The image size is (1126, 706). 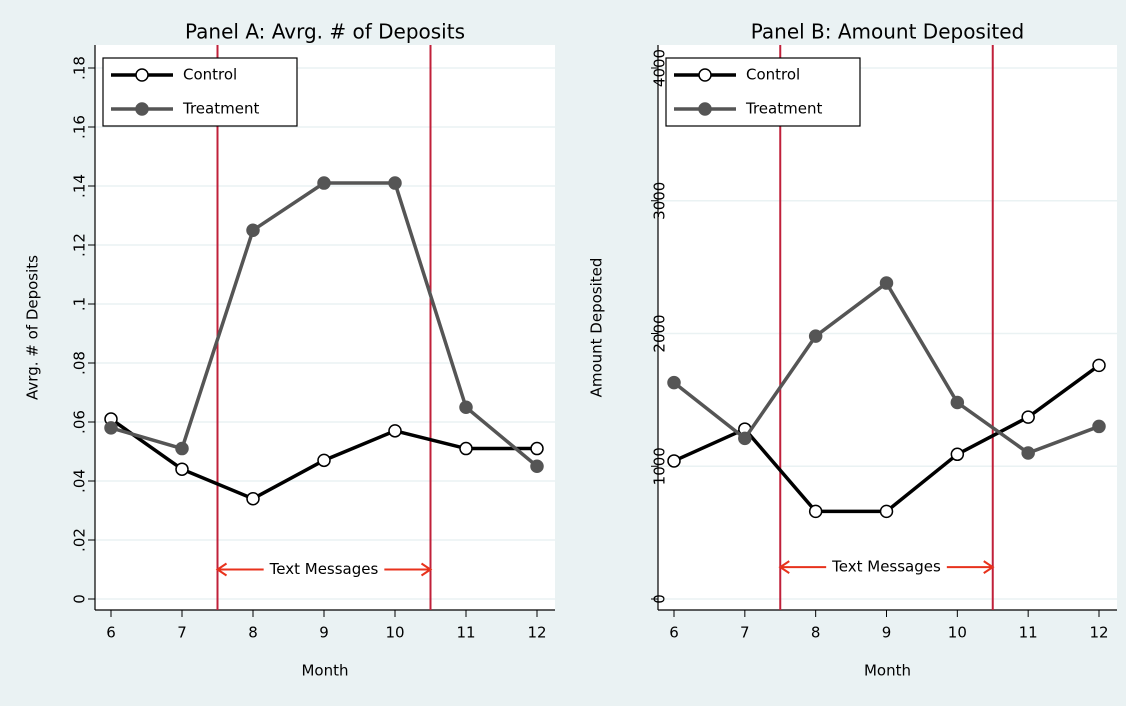 I want to click on y-tick-label: .16, so click(x=80, y=127).